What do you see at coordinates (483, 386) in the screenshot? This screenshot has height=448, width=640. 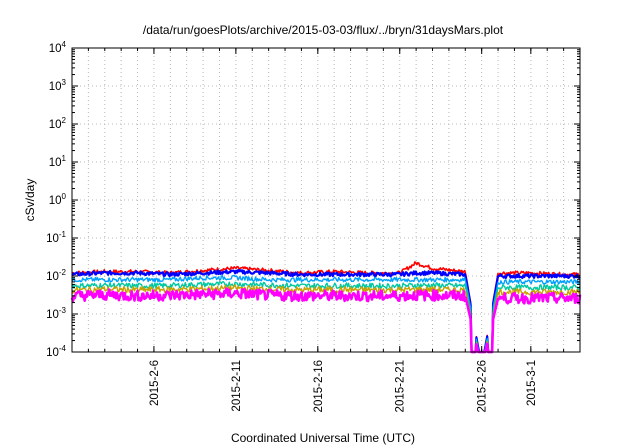 I see `x-tick-label: 2015-2-26` at bounding box center [483, 386].